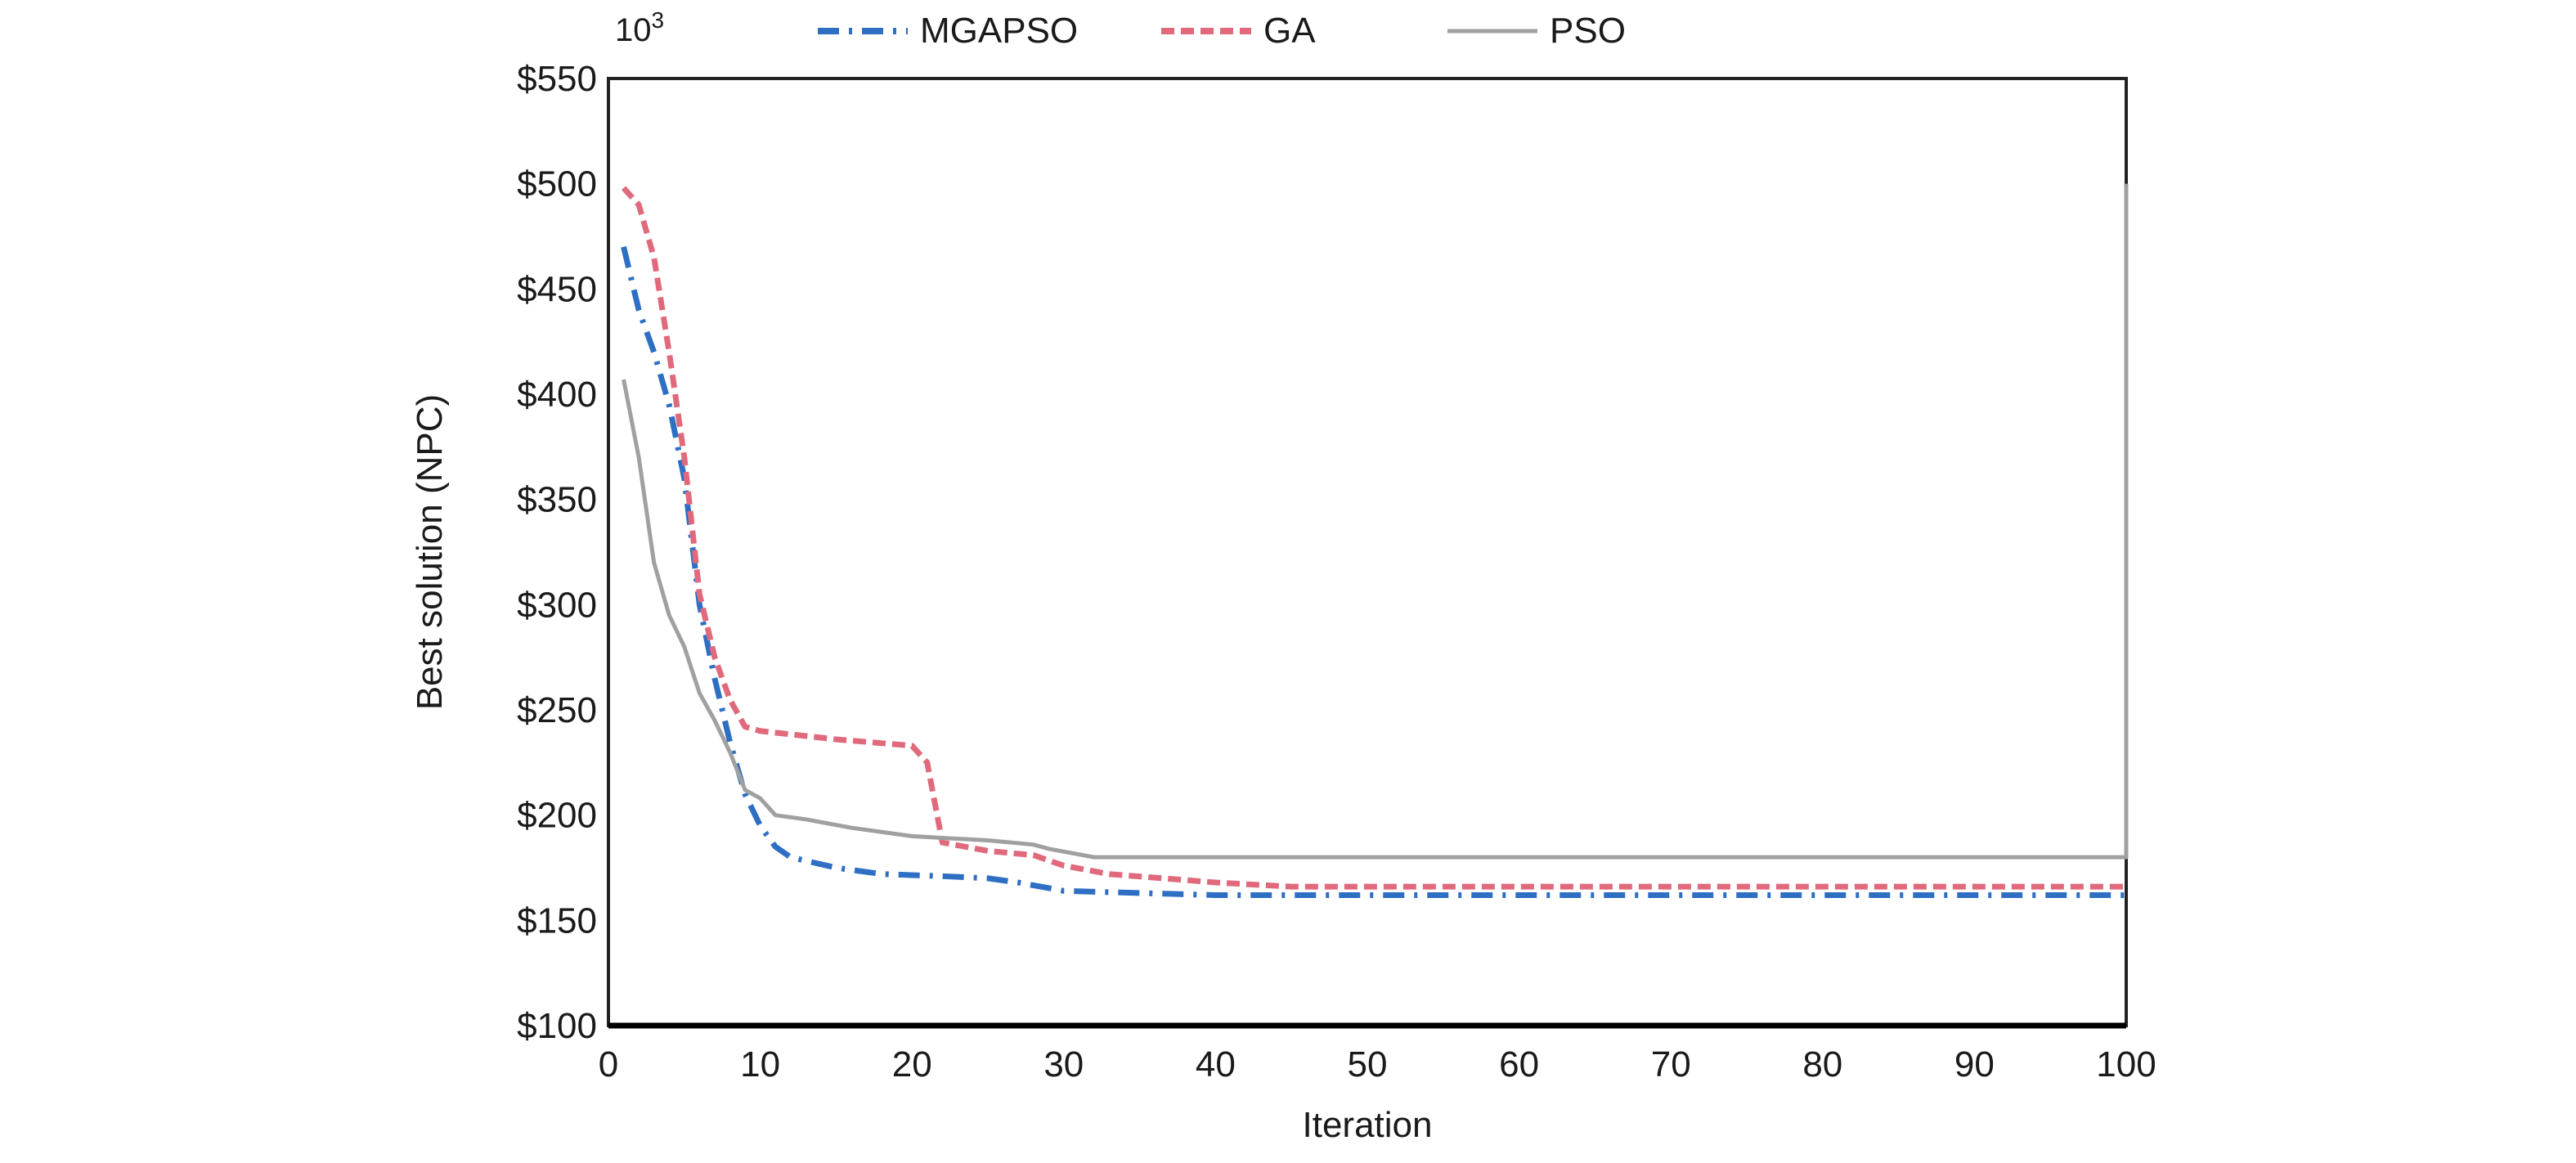  What do you see at coordinates (639, 27) in the screenshot?
I see `y-multiplier: 103` at bounding box center [639, 27].